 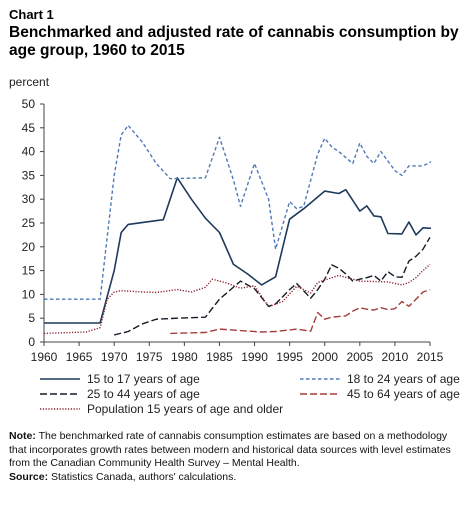 What do you see at coordinates (143, 379) in the screenshot?
I see `legend-label: 15 to 17 years of age` at bounding box center [143, 379].